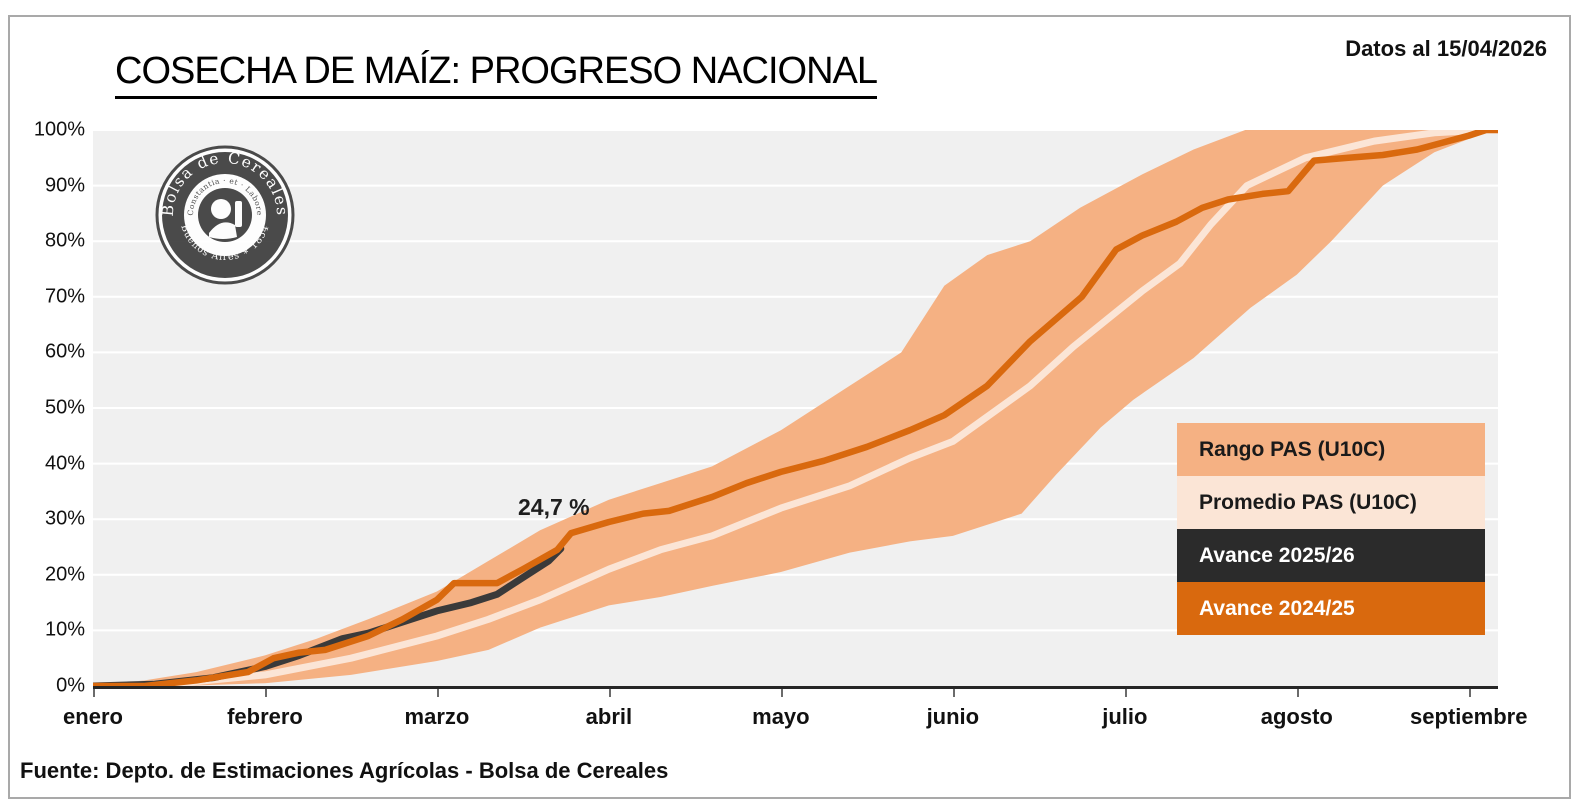 This screenshot has height=808, width=1587. Describe the element at coordinates (64, 296) in the screenshot. I see `y-tick-label: 70%` at that location.